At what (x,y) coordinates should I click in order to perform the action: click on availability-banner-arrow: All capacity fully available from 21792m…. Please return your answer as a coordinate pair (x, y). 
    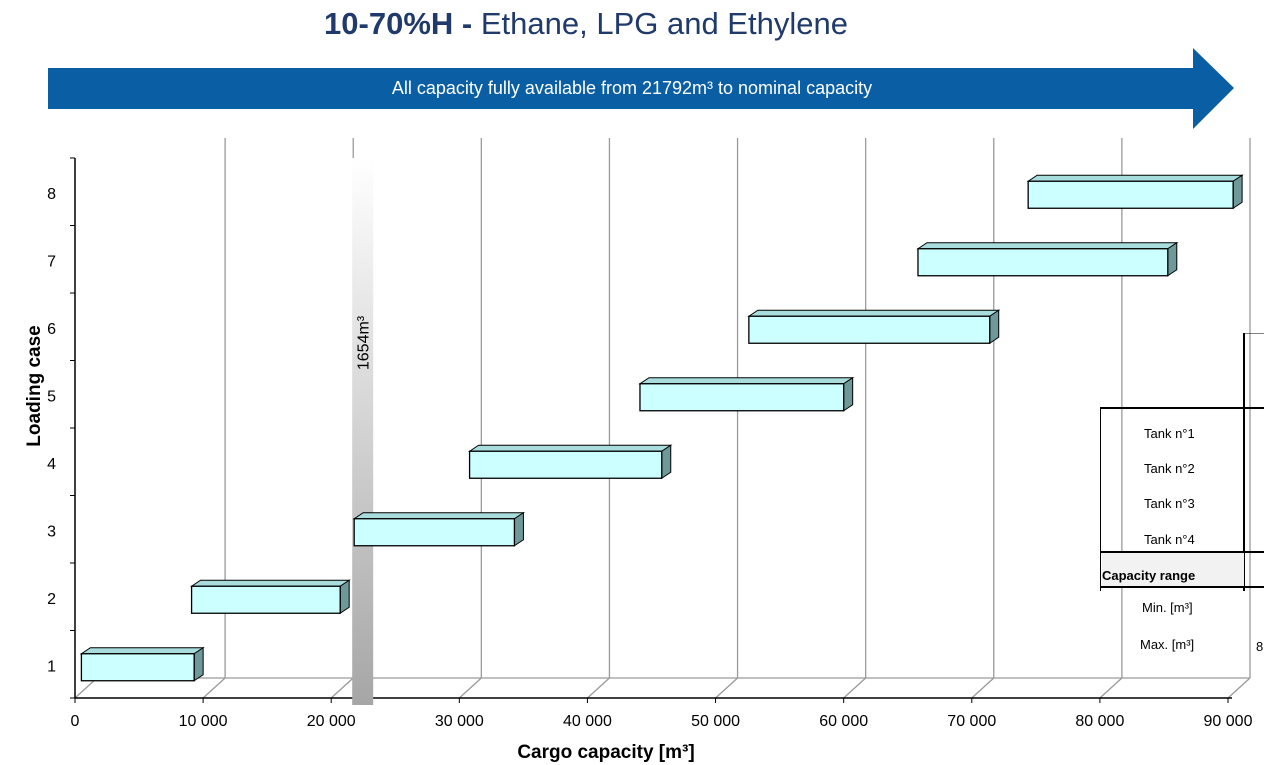
    Looking at the image, I should click on (641, 88).